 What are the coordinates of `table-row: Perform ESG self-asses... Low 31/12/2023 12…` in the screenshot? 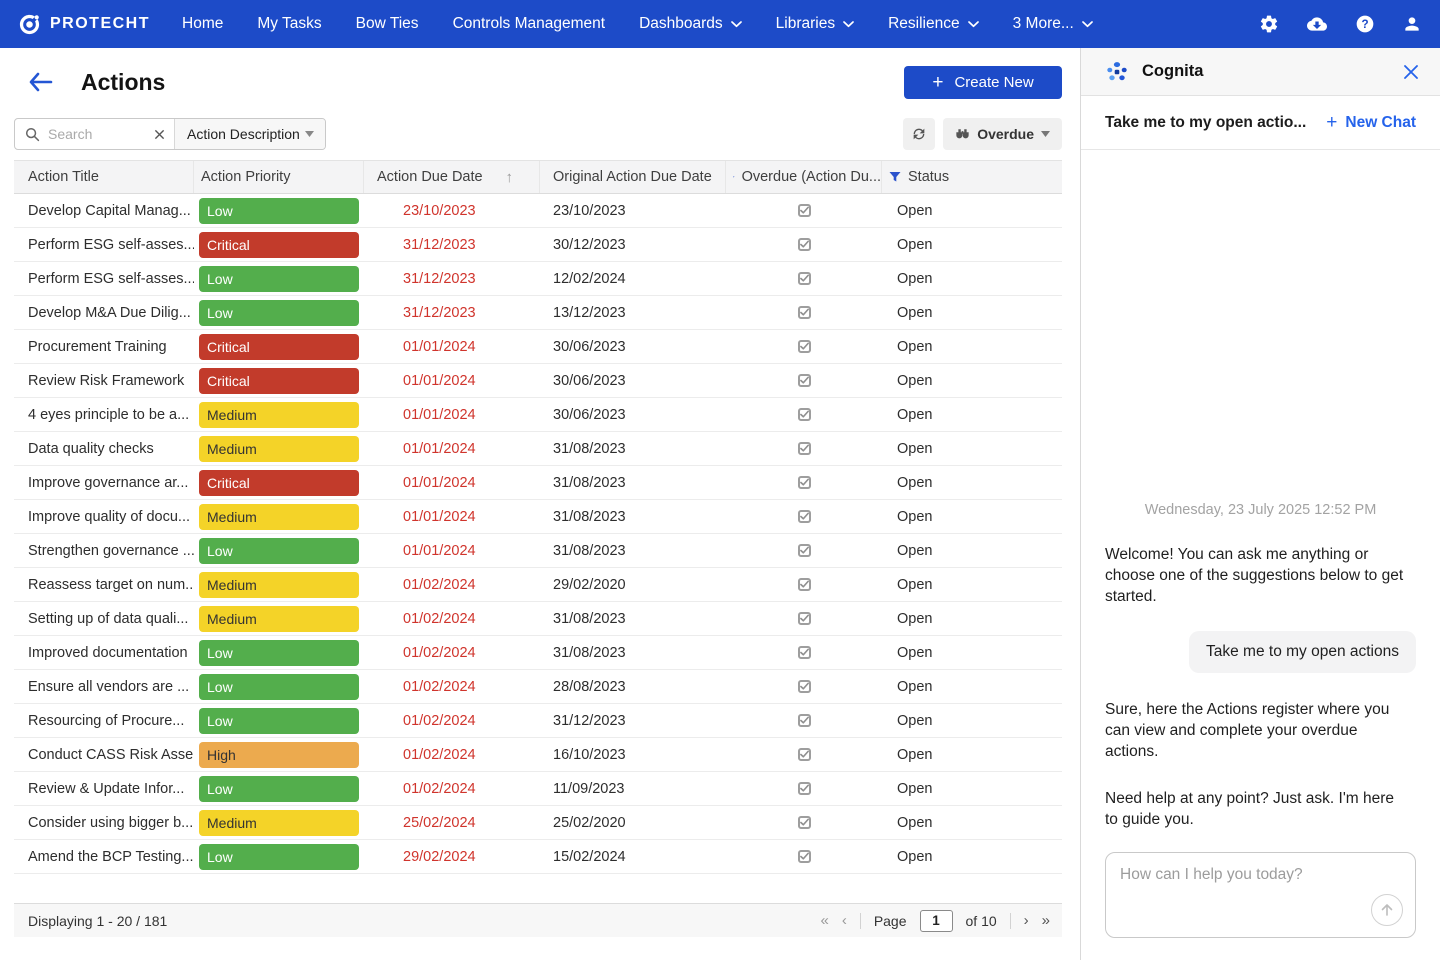 It's located at (538, 279).